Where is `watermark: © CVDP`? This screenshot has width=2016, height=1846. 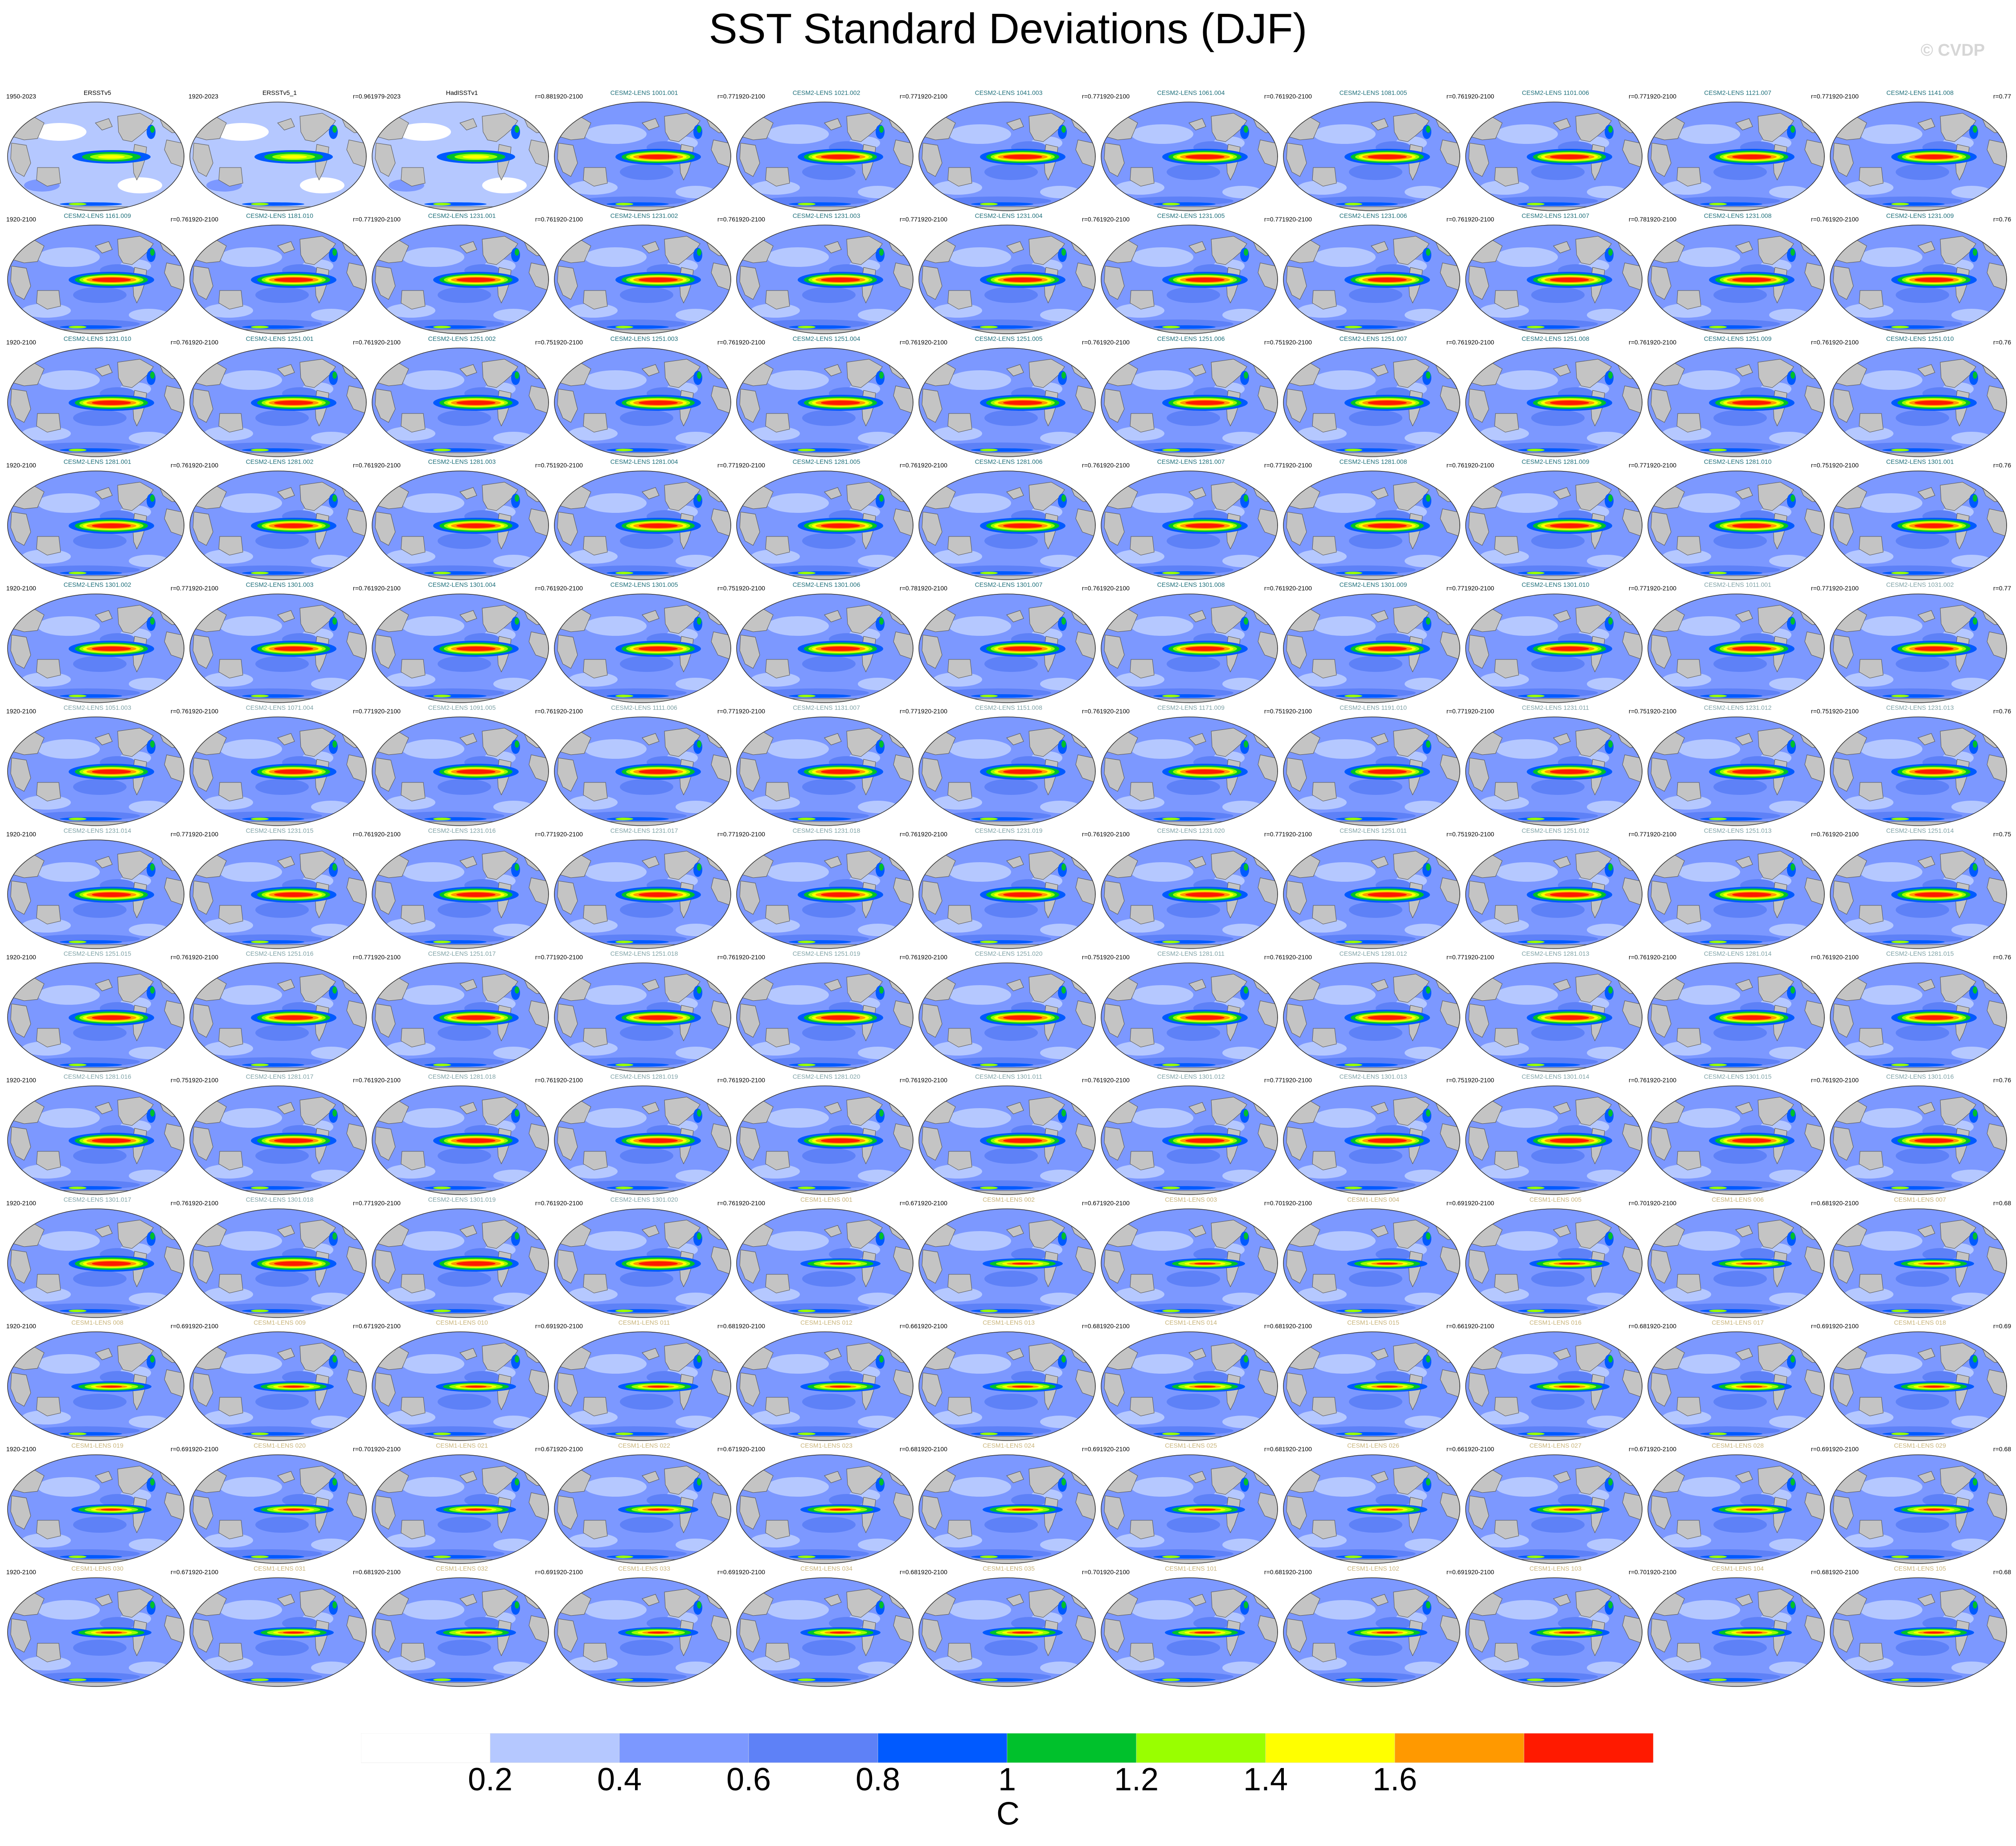 watermark: © CVDP is located at coordinates (1953, 51).